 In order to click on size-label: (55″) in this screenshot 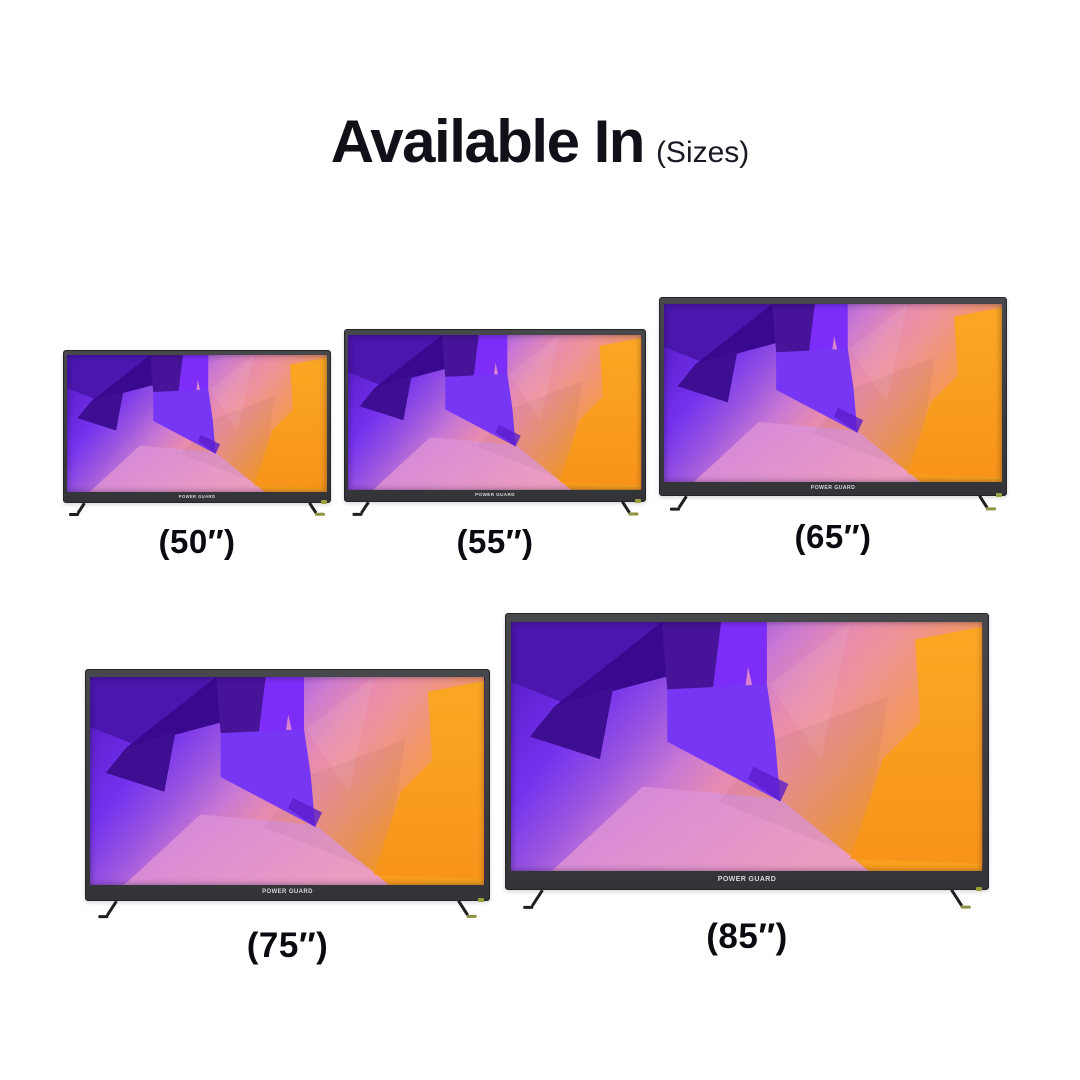, I will do `click(495, 541)`.